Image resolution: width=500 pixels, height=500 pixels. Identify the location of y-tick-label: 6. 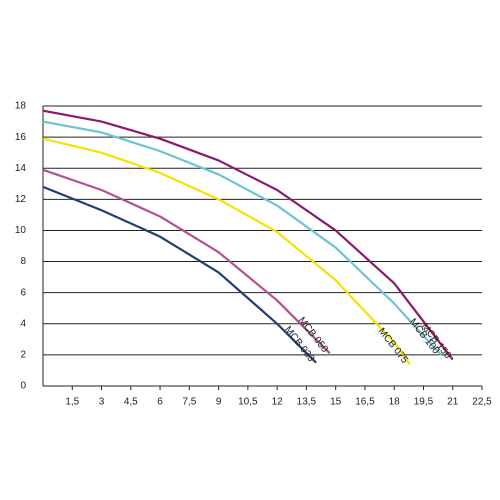
(23, 292).